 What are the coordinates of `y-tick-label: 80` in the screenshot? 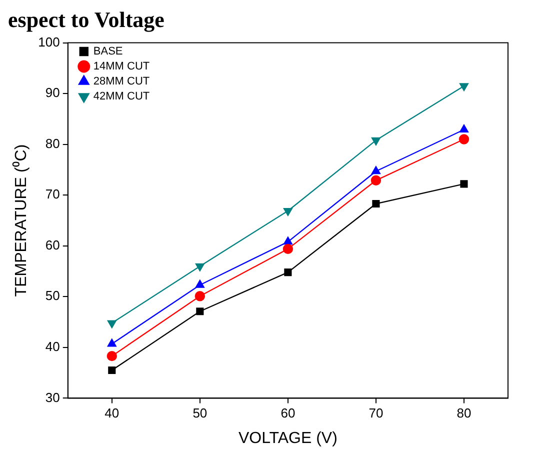 It's located at (52, 143).